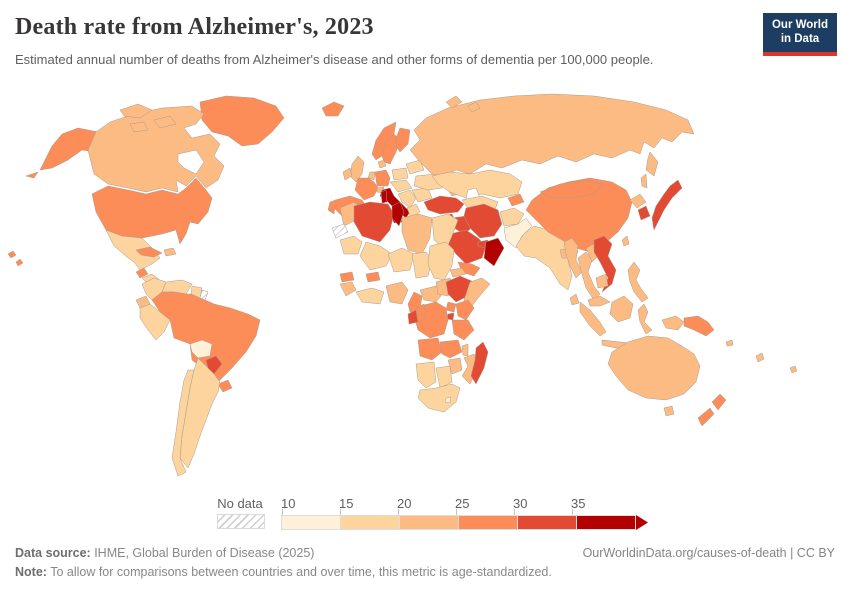 Image resolution: width=850 pixels, height=600 pixels. I want to click on country-mozambique, so click(470, 369).